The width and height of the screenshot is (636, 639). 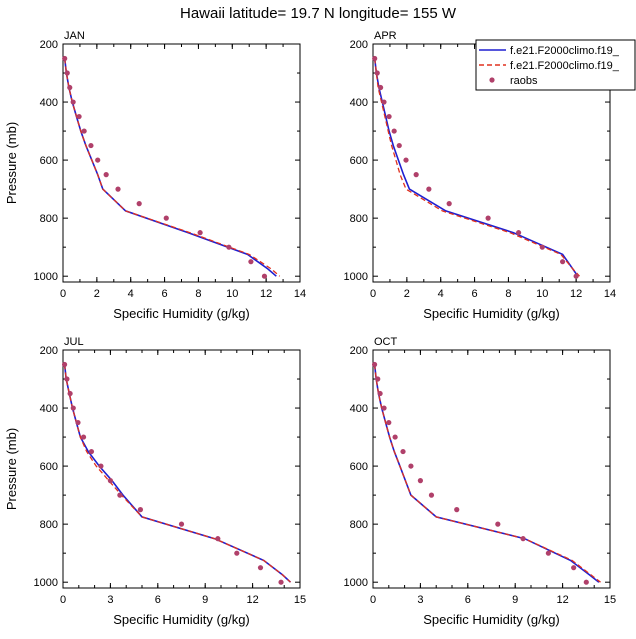 I want to click on x-tick-label: 10, so click(x=542, y=294).